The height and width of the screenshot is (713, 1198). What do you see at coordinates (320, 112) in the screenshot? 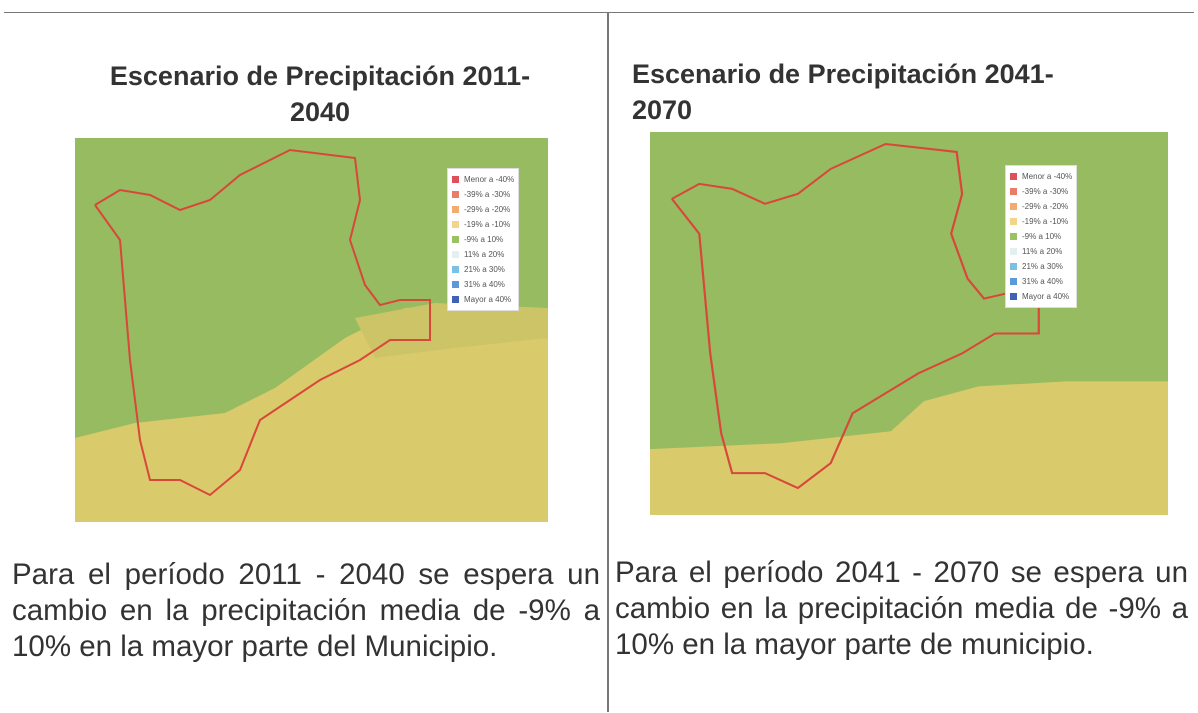
I see `title-line: 2040` at bounding box center [320, 112].